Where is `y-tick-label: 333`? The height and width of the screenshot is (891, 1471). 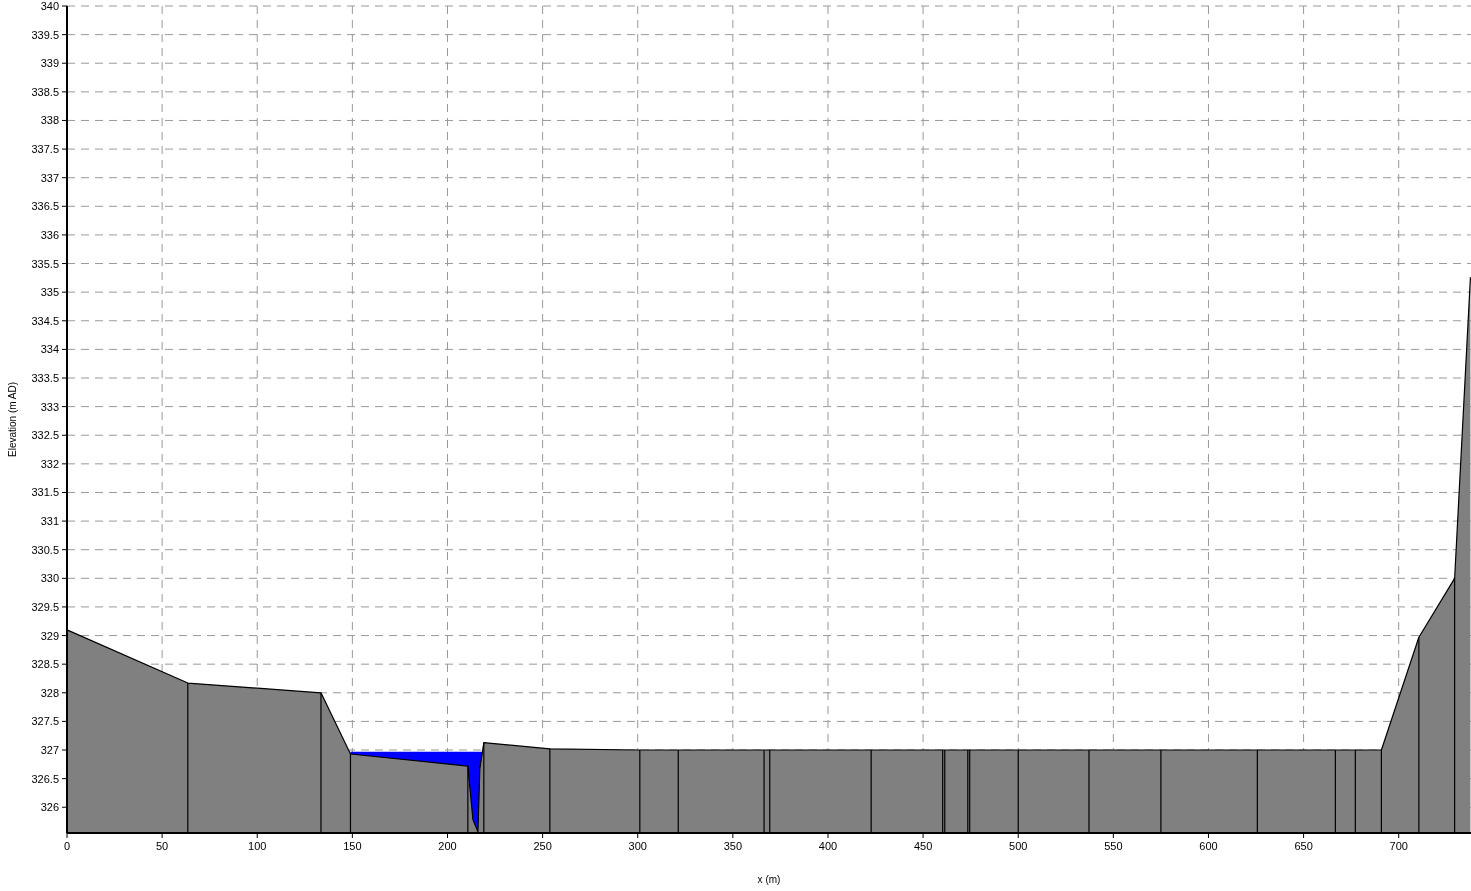
y-tick-label: 333 is located at coordinates (49, 406).